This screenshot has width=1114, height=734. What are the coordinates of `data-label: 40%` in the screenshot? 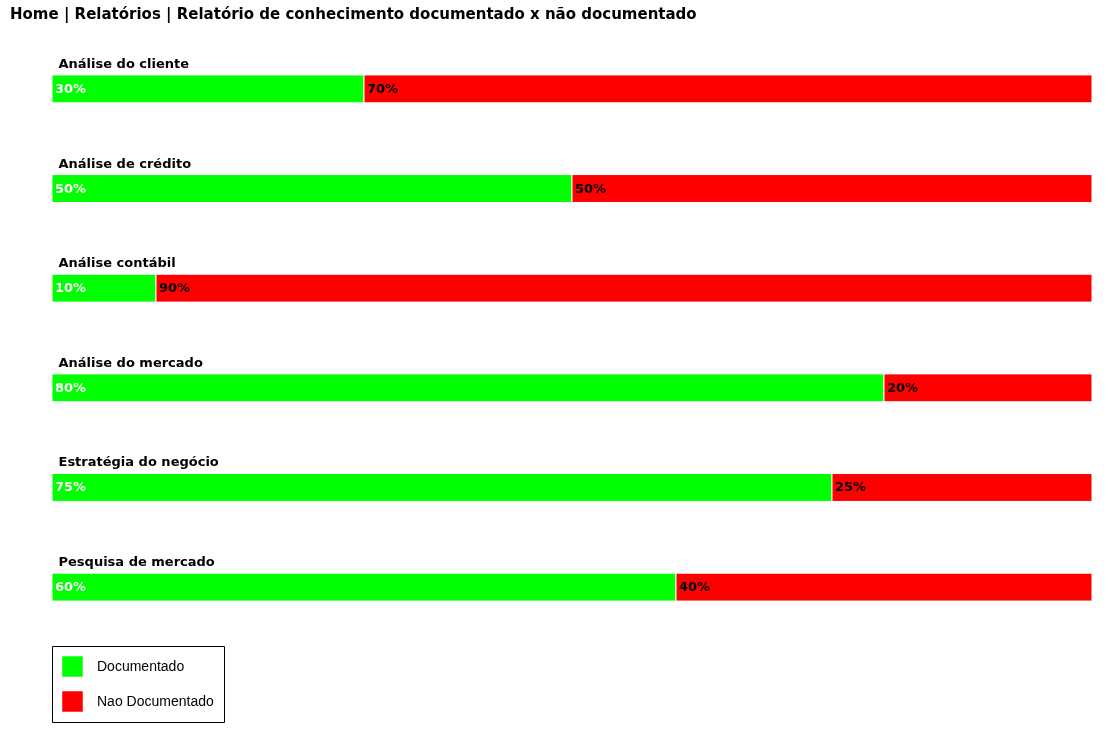 It's located at (695, 587).